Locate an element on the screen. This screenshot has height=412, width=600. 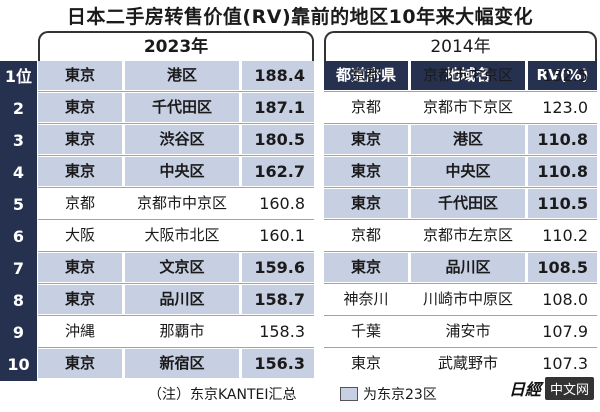
table-cell-area: 新宿区 is located at coordinates (182, 363).